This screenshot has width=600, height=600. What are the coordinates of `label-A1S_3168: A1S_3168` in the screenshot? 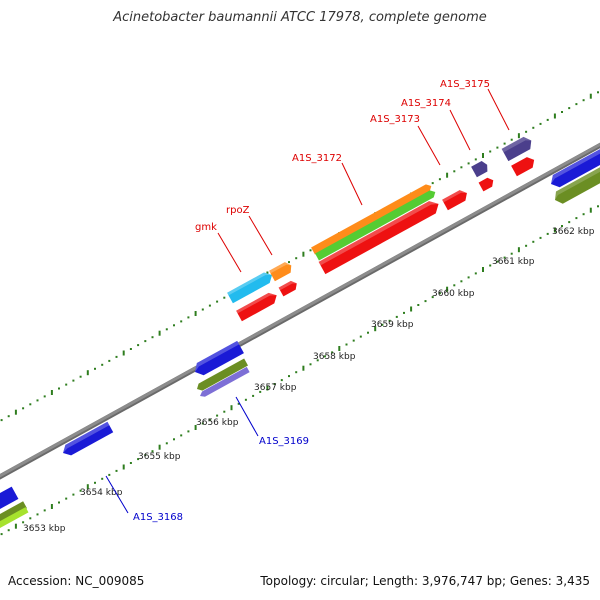 It's located at (158, 517).